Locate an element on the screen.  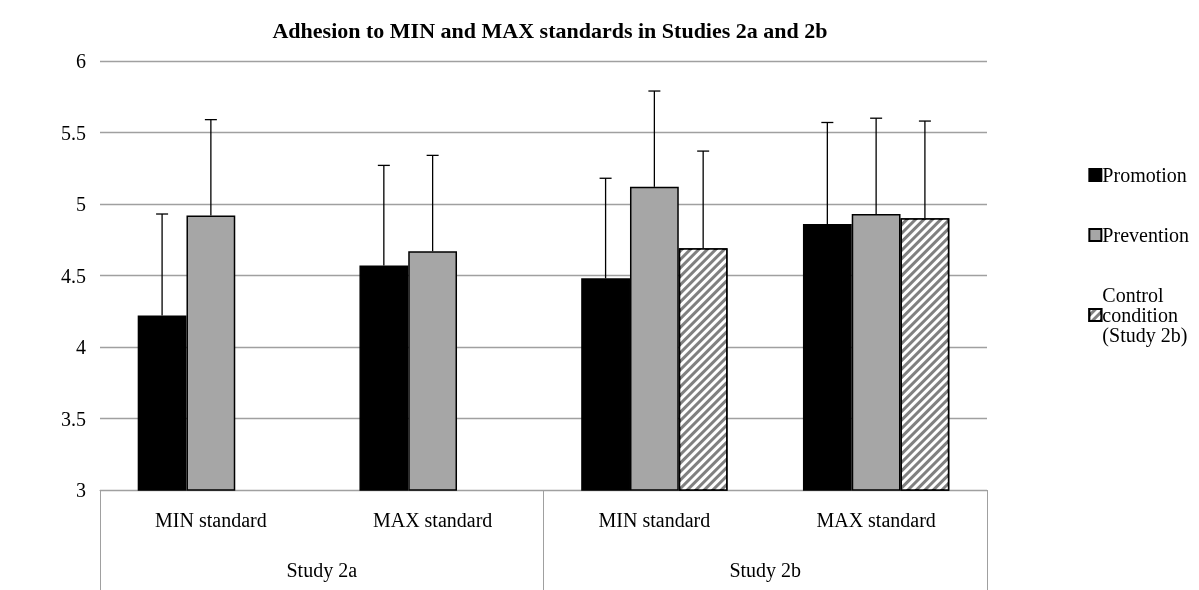
y-tick-label: 4.5 is located at coordinates (73, 275).